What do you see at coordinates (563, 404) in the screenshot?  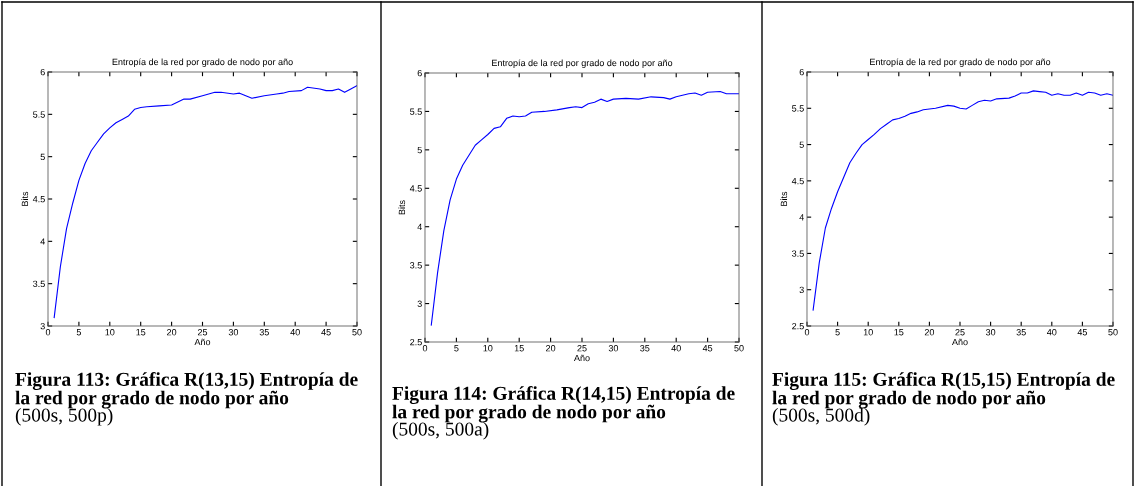 I see `text: Figura 114: Gráfica R(14,15) Entropía de la red por grado de nodo por año` at bounding box center [563, 404].